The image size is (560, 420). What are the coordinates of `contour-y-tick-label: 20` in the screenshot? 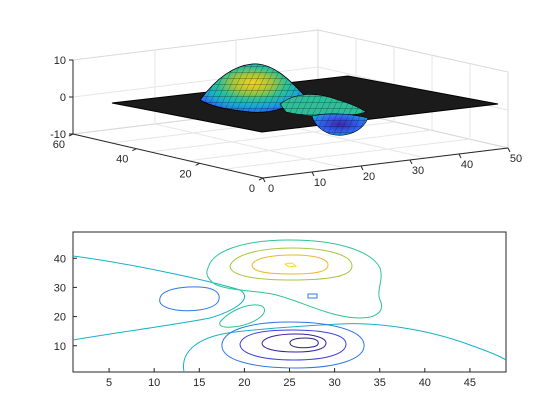 It's located at (60, 318).